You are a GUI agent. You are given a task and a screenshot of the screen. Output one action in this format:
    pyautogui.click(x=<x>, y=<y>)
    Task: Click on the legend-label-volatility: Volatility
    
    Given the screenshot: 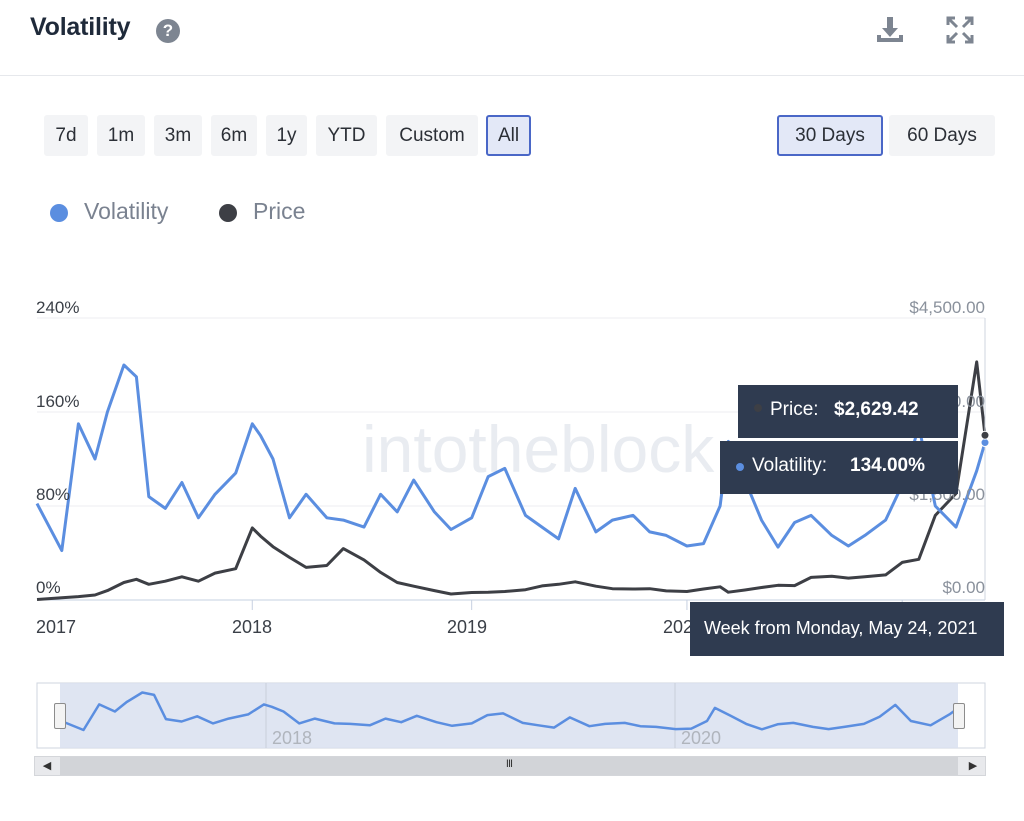 What is the action you would take?
    pyautogui.click(x=126, y=211)
    